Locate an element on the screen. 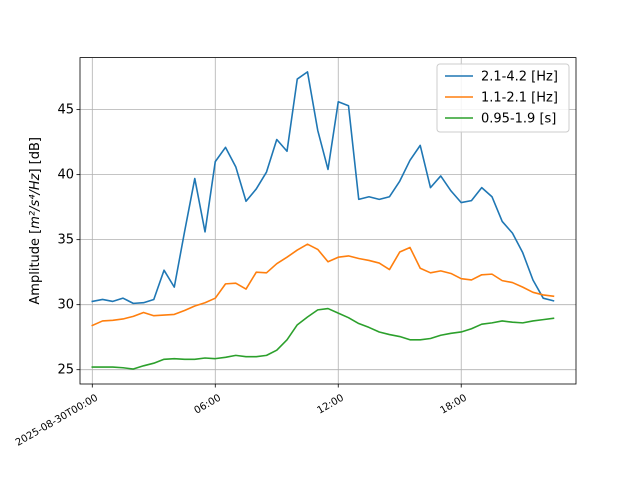 The image size is (640, 480). legend: 2.1-4.2 [Hz] 1.1-2.1 [Hz] 0.95-1.9 [s] is located at coordinates (503, 98).